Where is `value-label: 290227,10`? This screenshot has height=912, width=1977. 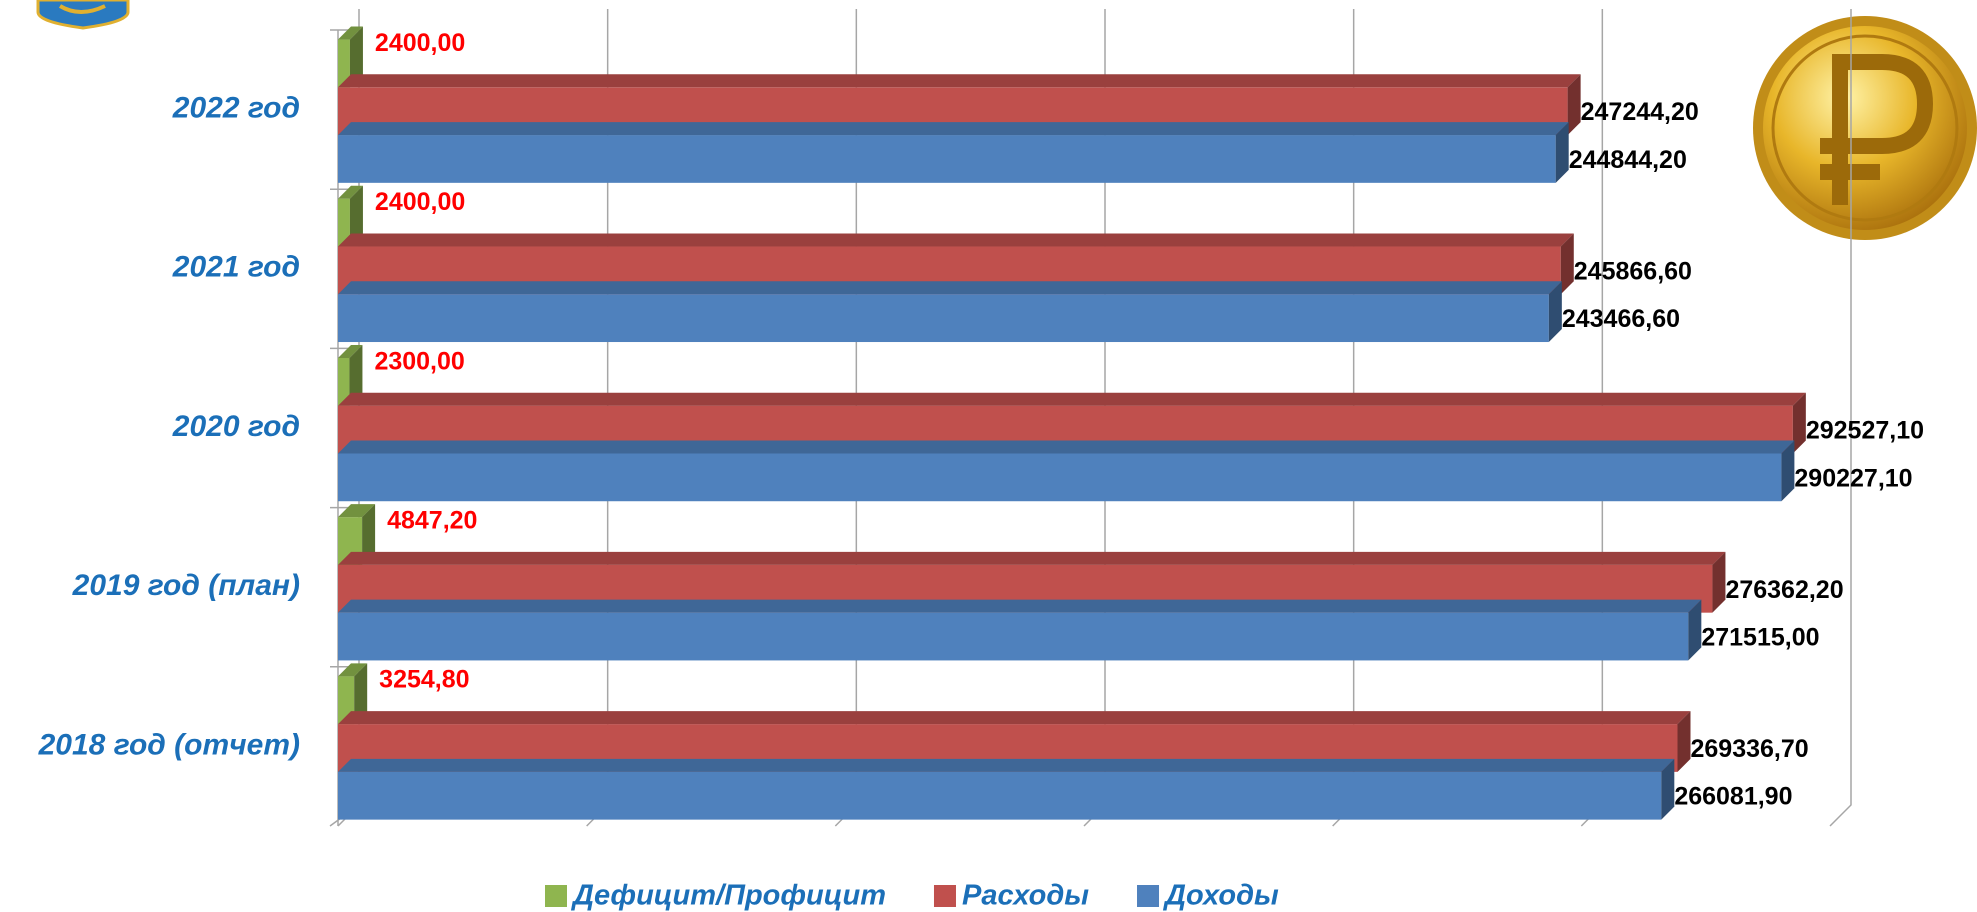 value-label: 290227,10 is located at coordinates (1853, 478).